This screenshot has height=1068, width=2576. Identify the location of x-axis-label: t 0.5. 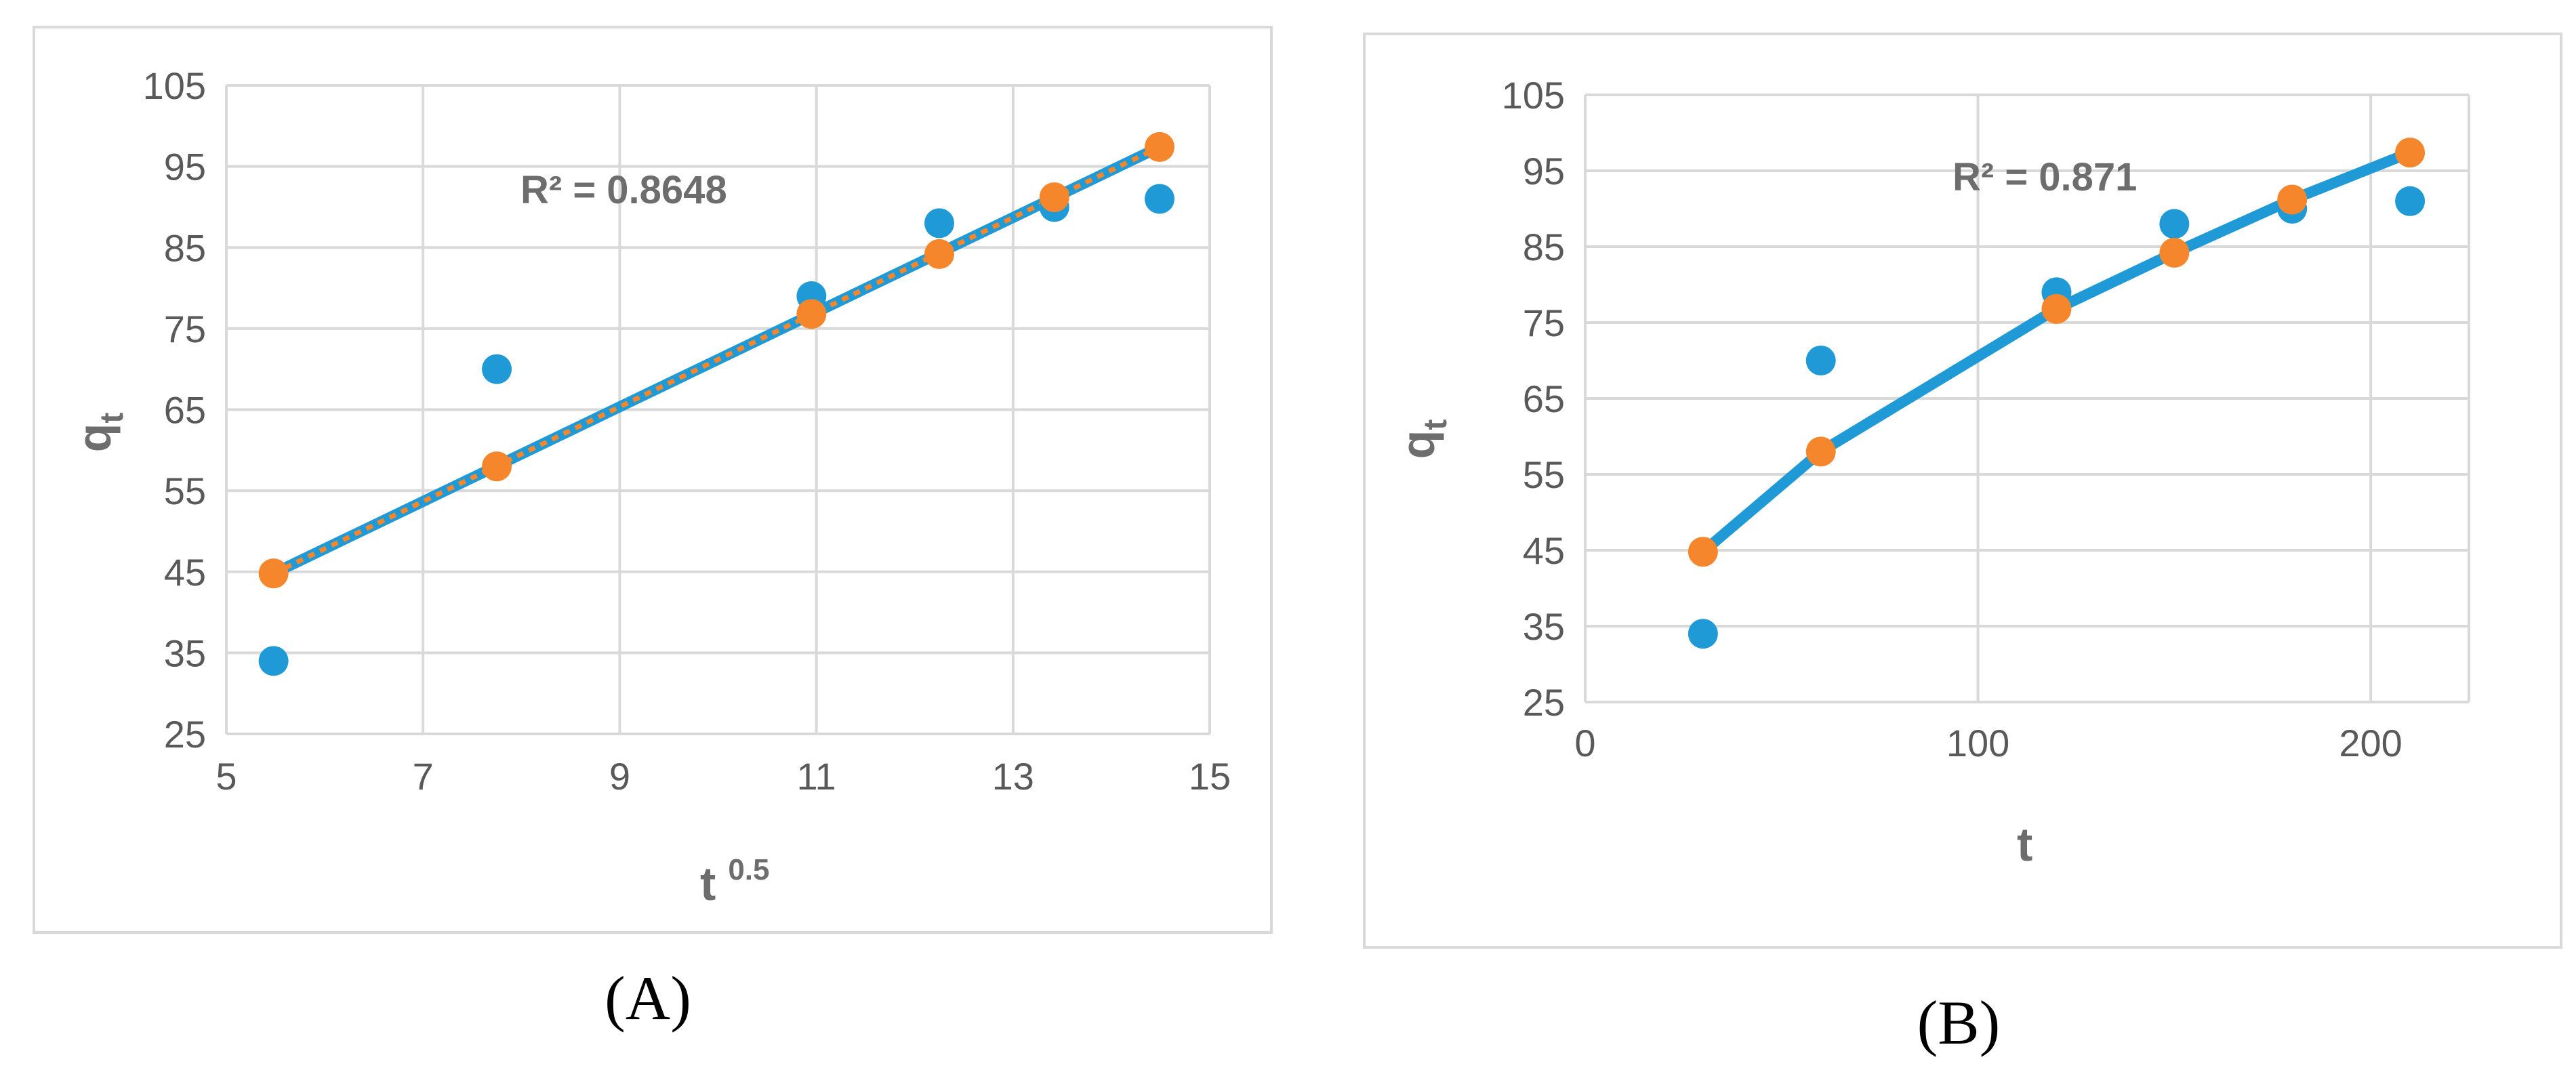
(735, 881).